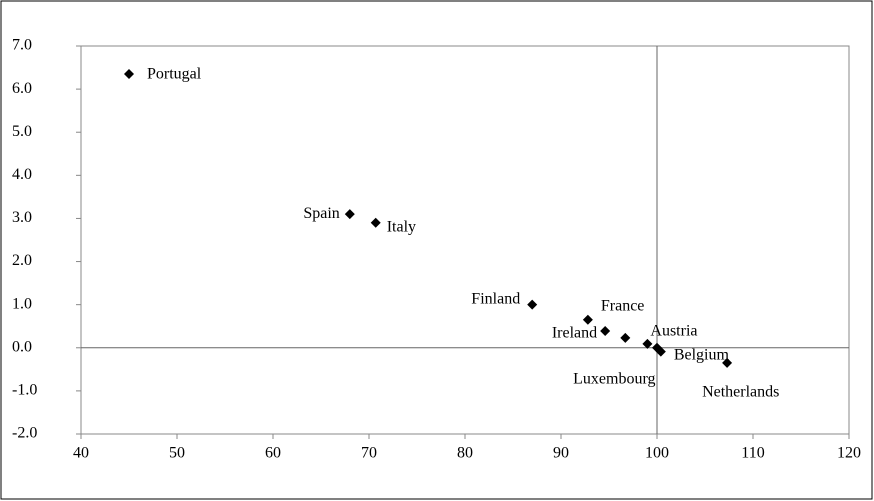  I want to click on y-tick-label: 1.0, so click(22, 303).